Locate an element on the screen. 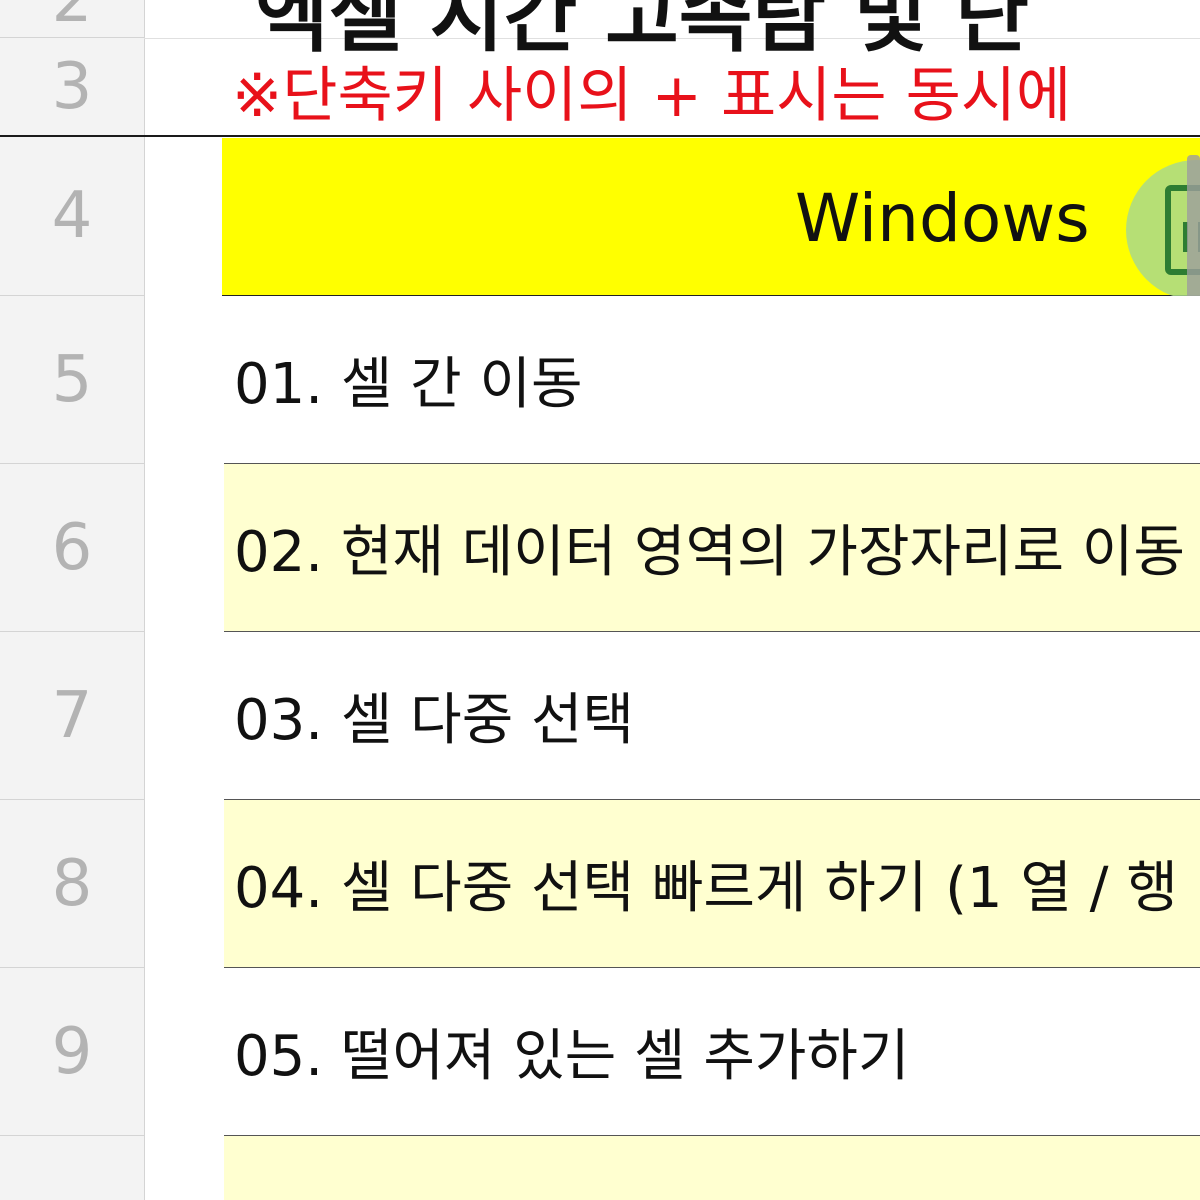  table-row: 01. 셀 간 이동 is located at coordinates (712, 380).